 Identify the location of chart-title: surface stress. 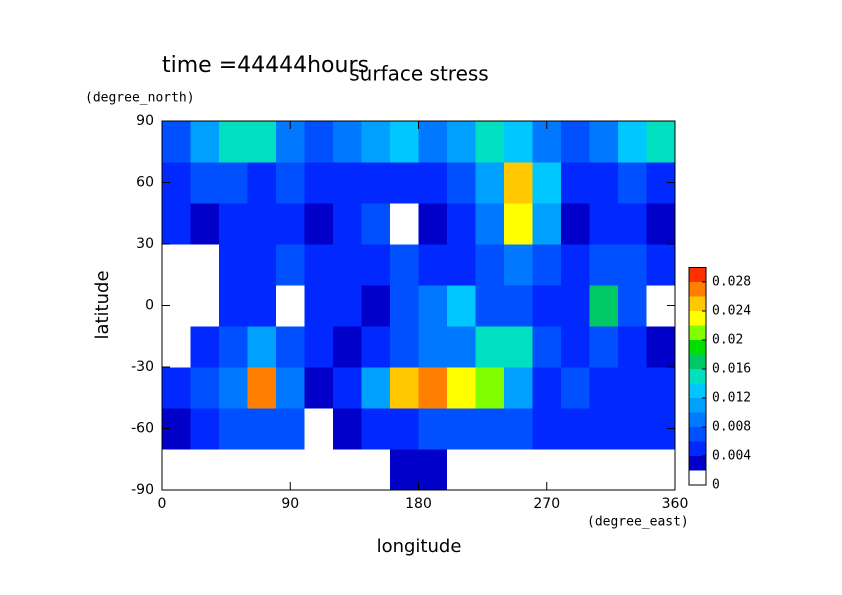
(418, 74).